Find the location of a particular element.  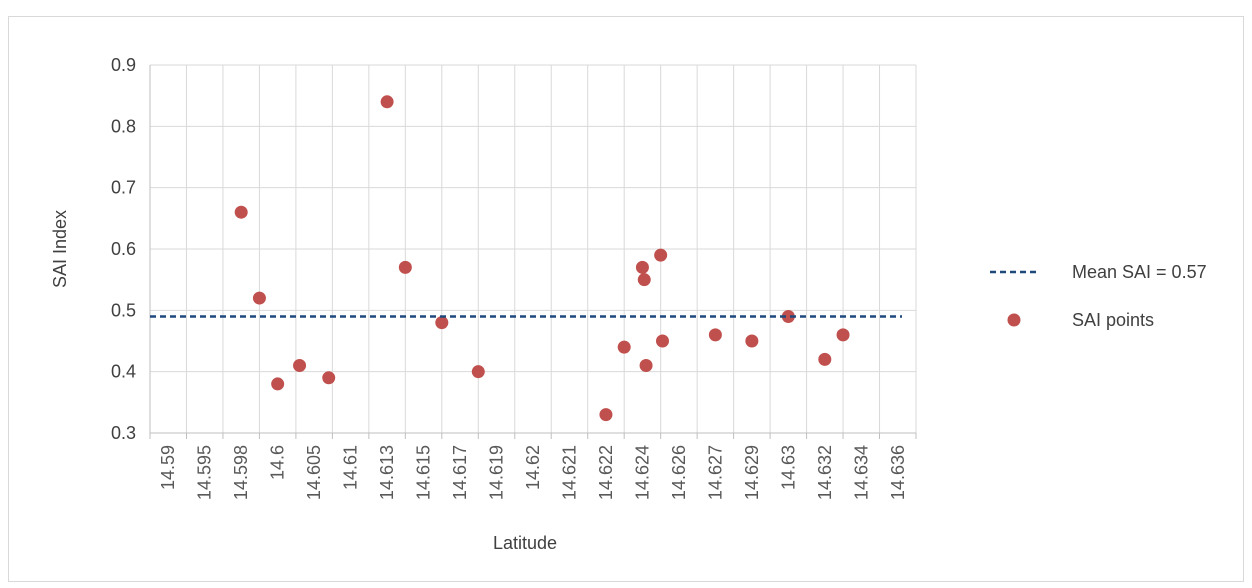

legend-label: Mean SAI = 0.57 is located at coordinates (1139, 272).